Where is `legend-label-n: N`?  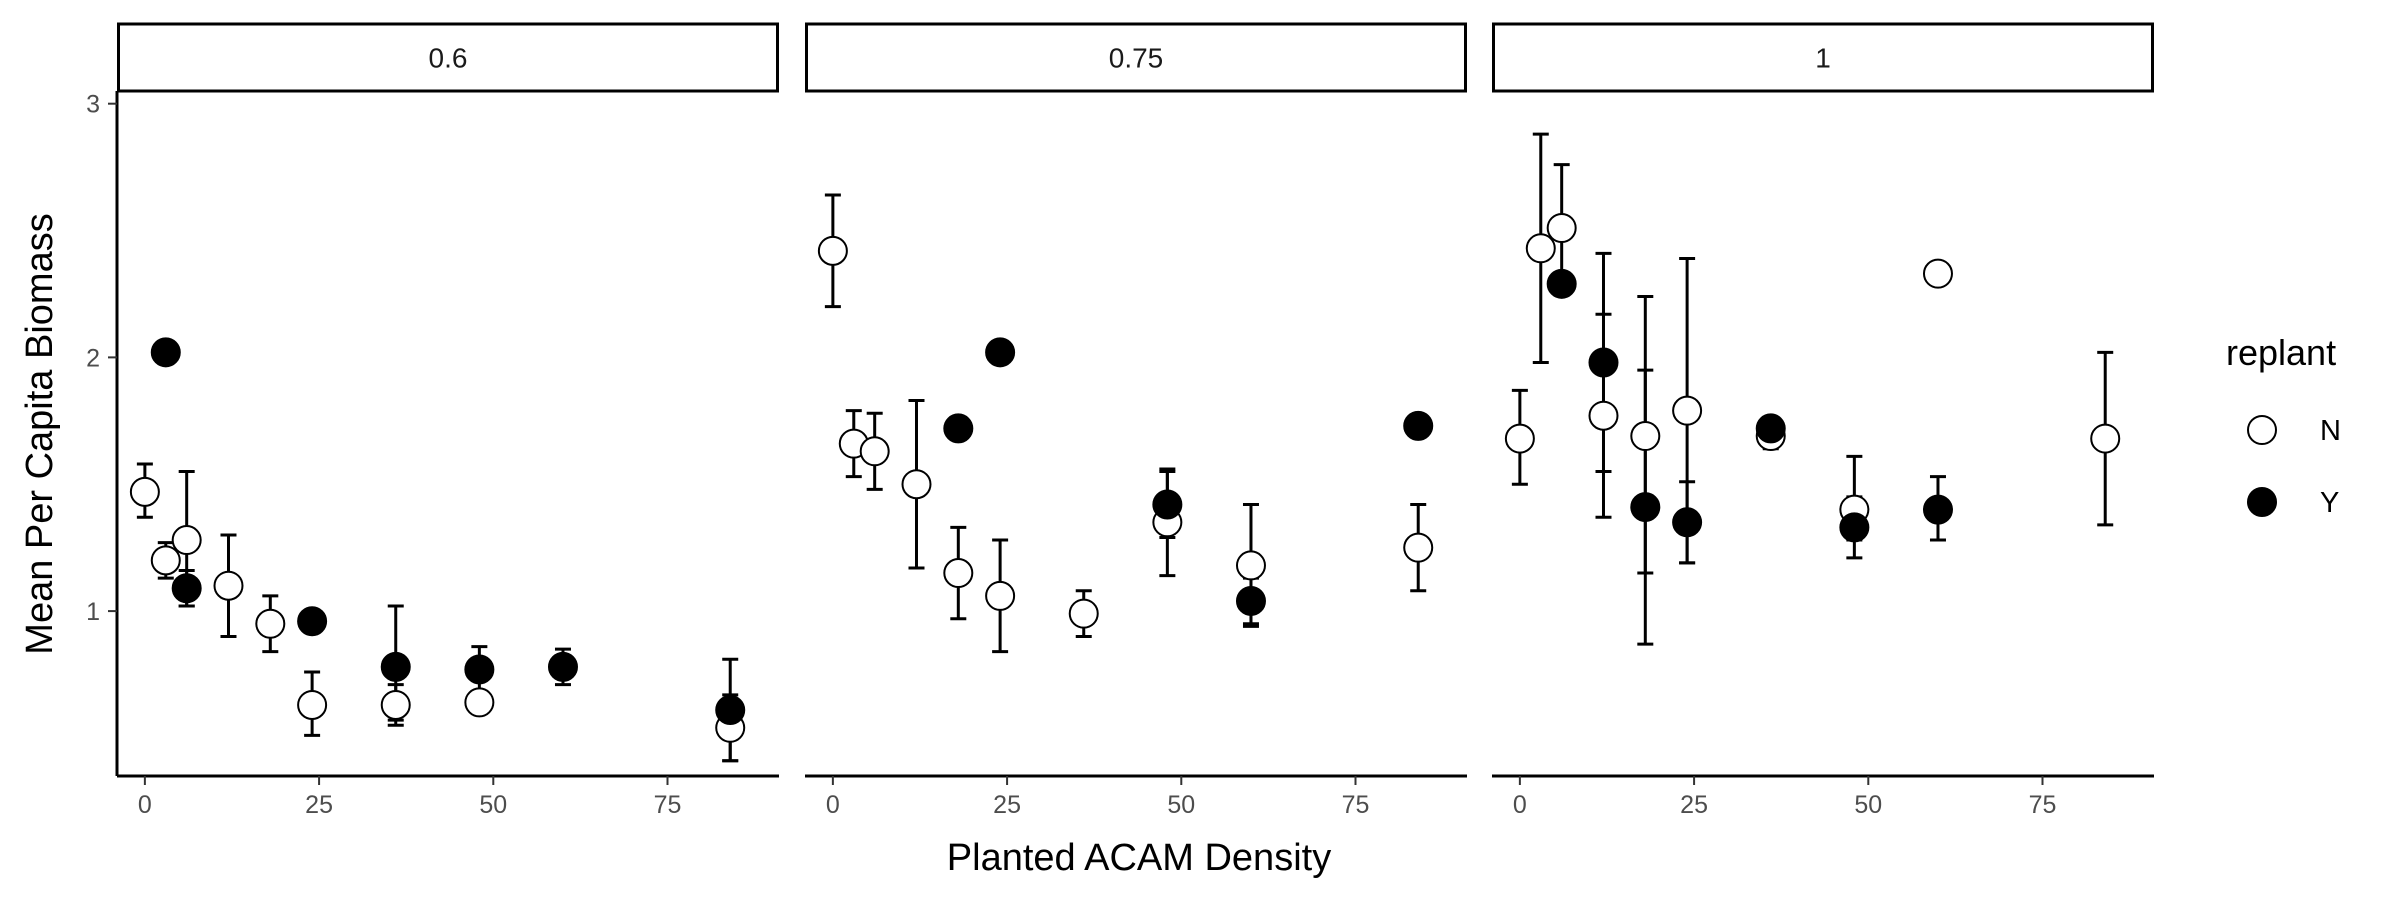
legend-label-n: N is located at coordinates (2330, 431).